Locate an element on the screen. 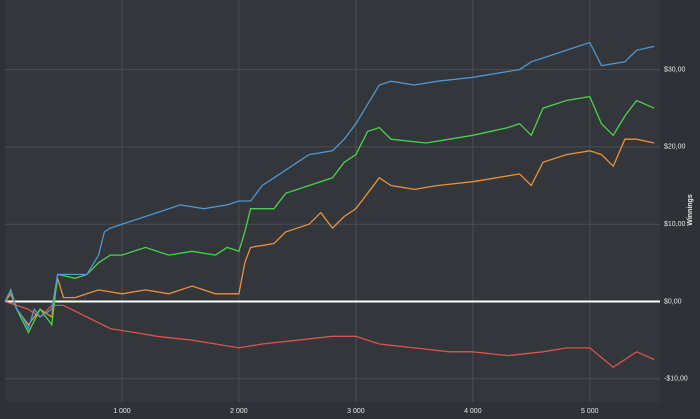 The height and width of the screenshot is (419, 700). y-axis-title: Winnings is located at coordinates (690, 210).